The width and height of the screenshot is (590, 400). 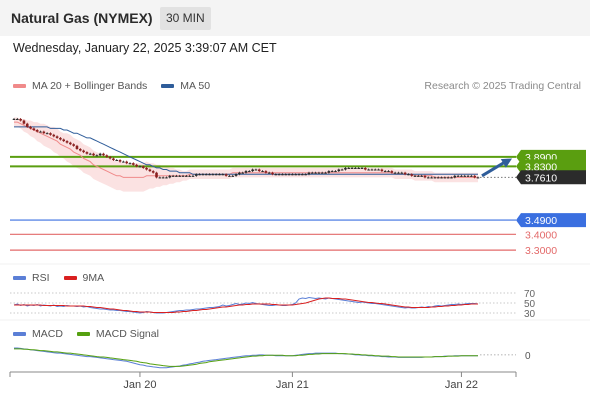 What do you see at coordinates (246, 150) in the screenshot?
I see `ma50-line` at bounding box center [246, 150].